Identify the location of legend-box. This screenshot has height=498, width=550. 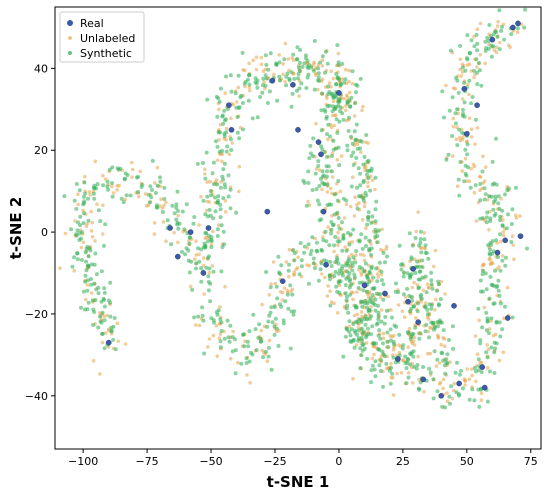
(102, 37).